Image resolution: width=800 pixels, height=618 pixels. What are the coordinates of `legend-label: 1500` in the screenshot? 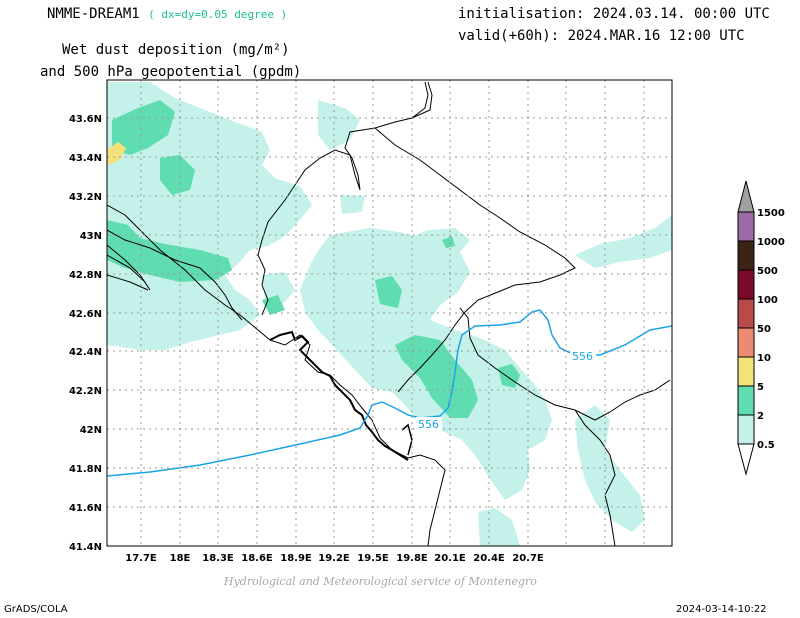 It's located at (771, 213).